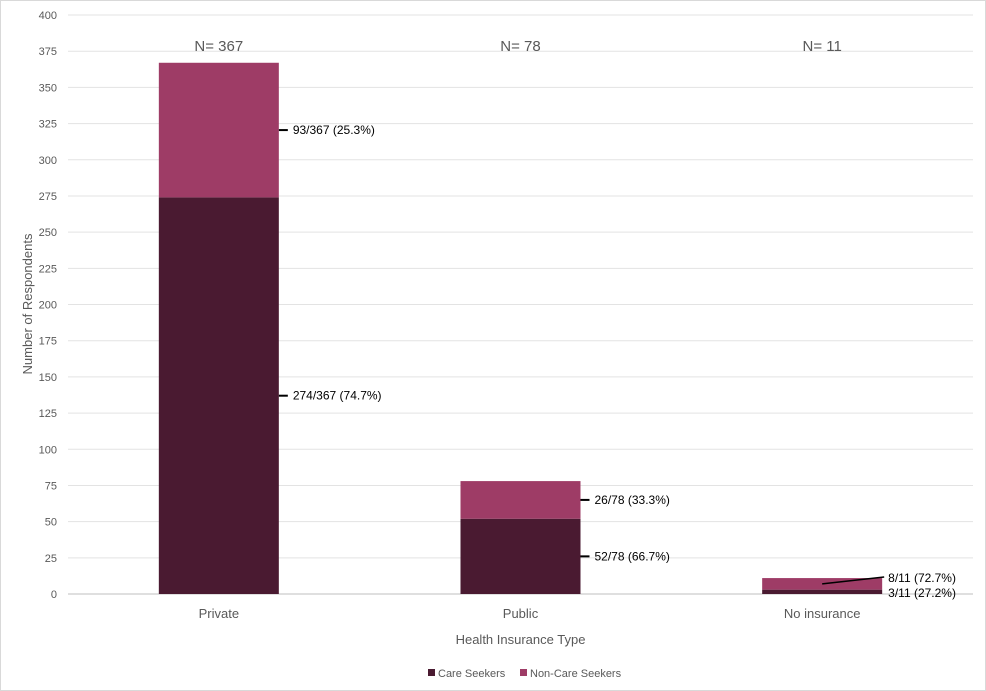 This screenshot has height=691, width=986. I want to click on y-tick-label: 25, so click(51, 559).